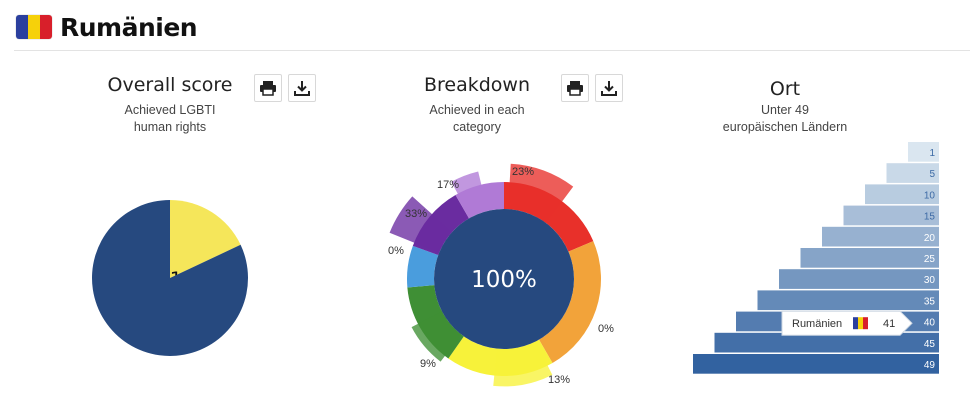 This screenshot has width=980, height=420. What do you see at coordinates (785, 127) in the screenshot?
I see `rank-subtitle-line-2: europäischen Ländern` at bounding box center [785, 127].